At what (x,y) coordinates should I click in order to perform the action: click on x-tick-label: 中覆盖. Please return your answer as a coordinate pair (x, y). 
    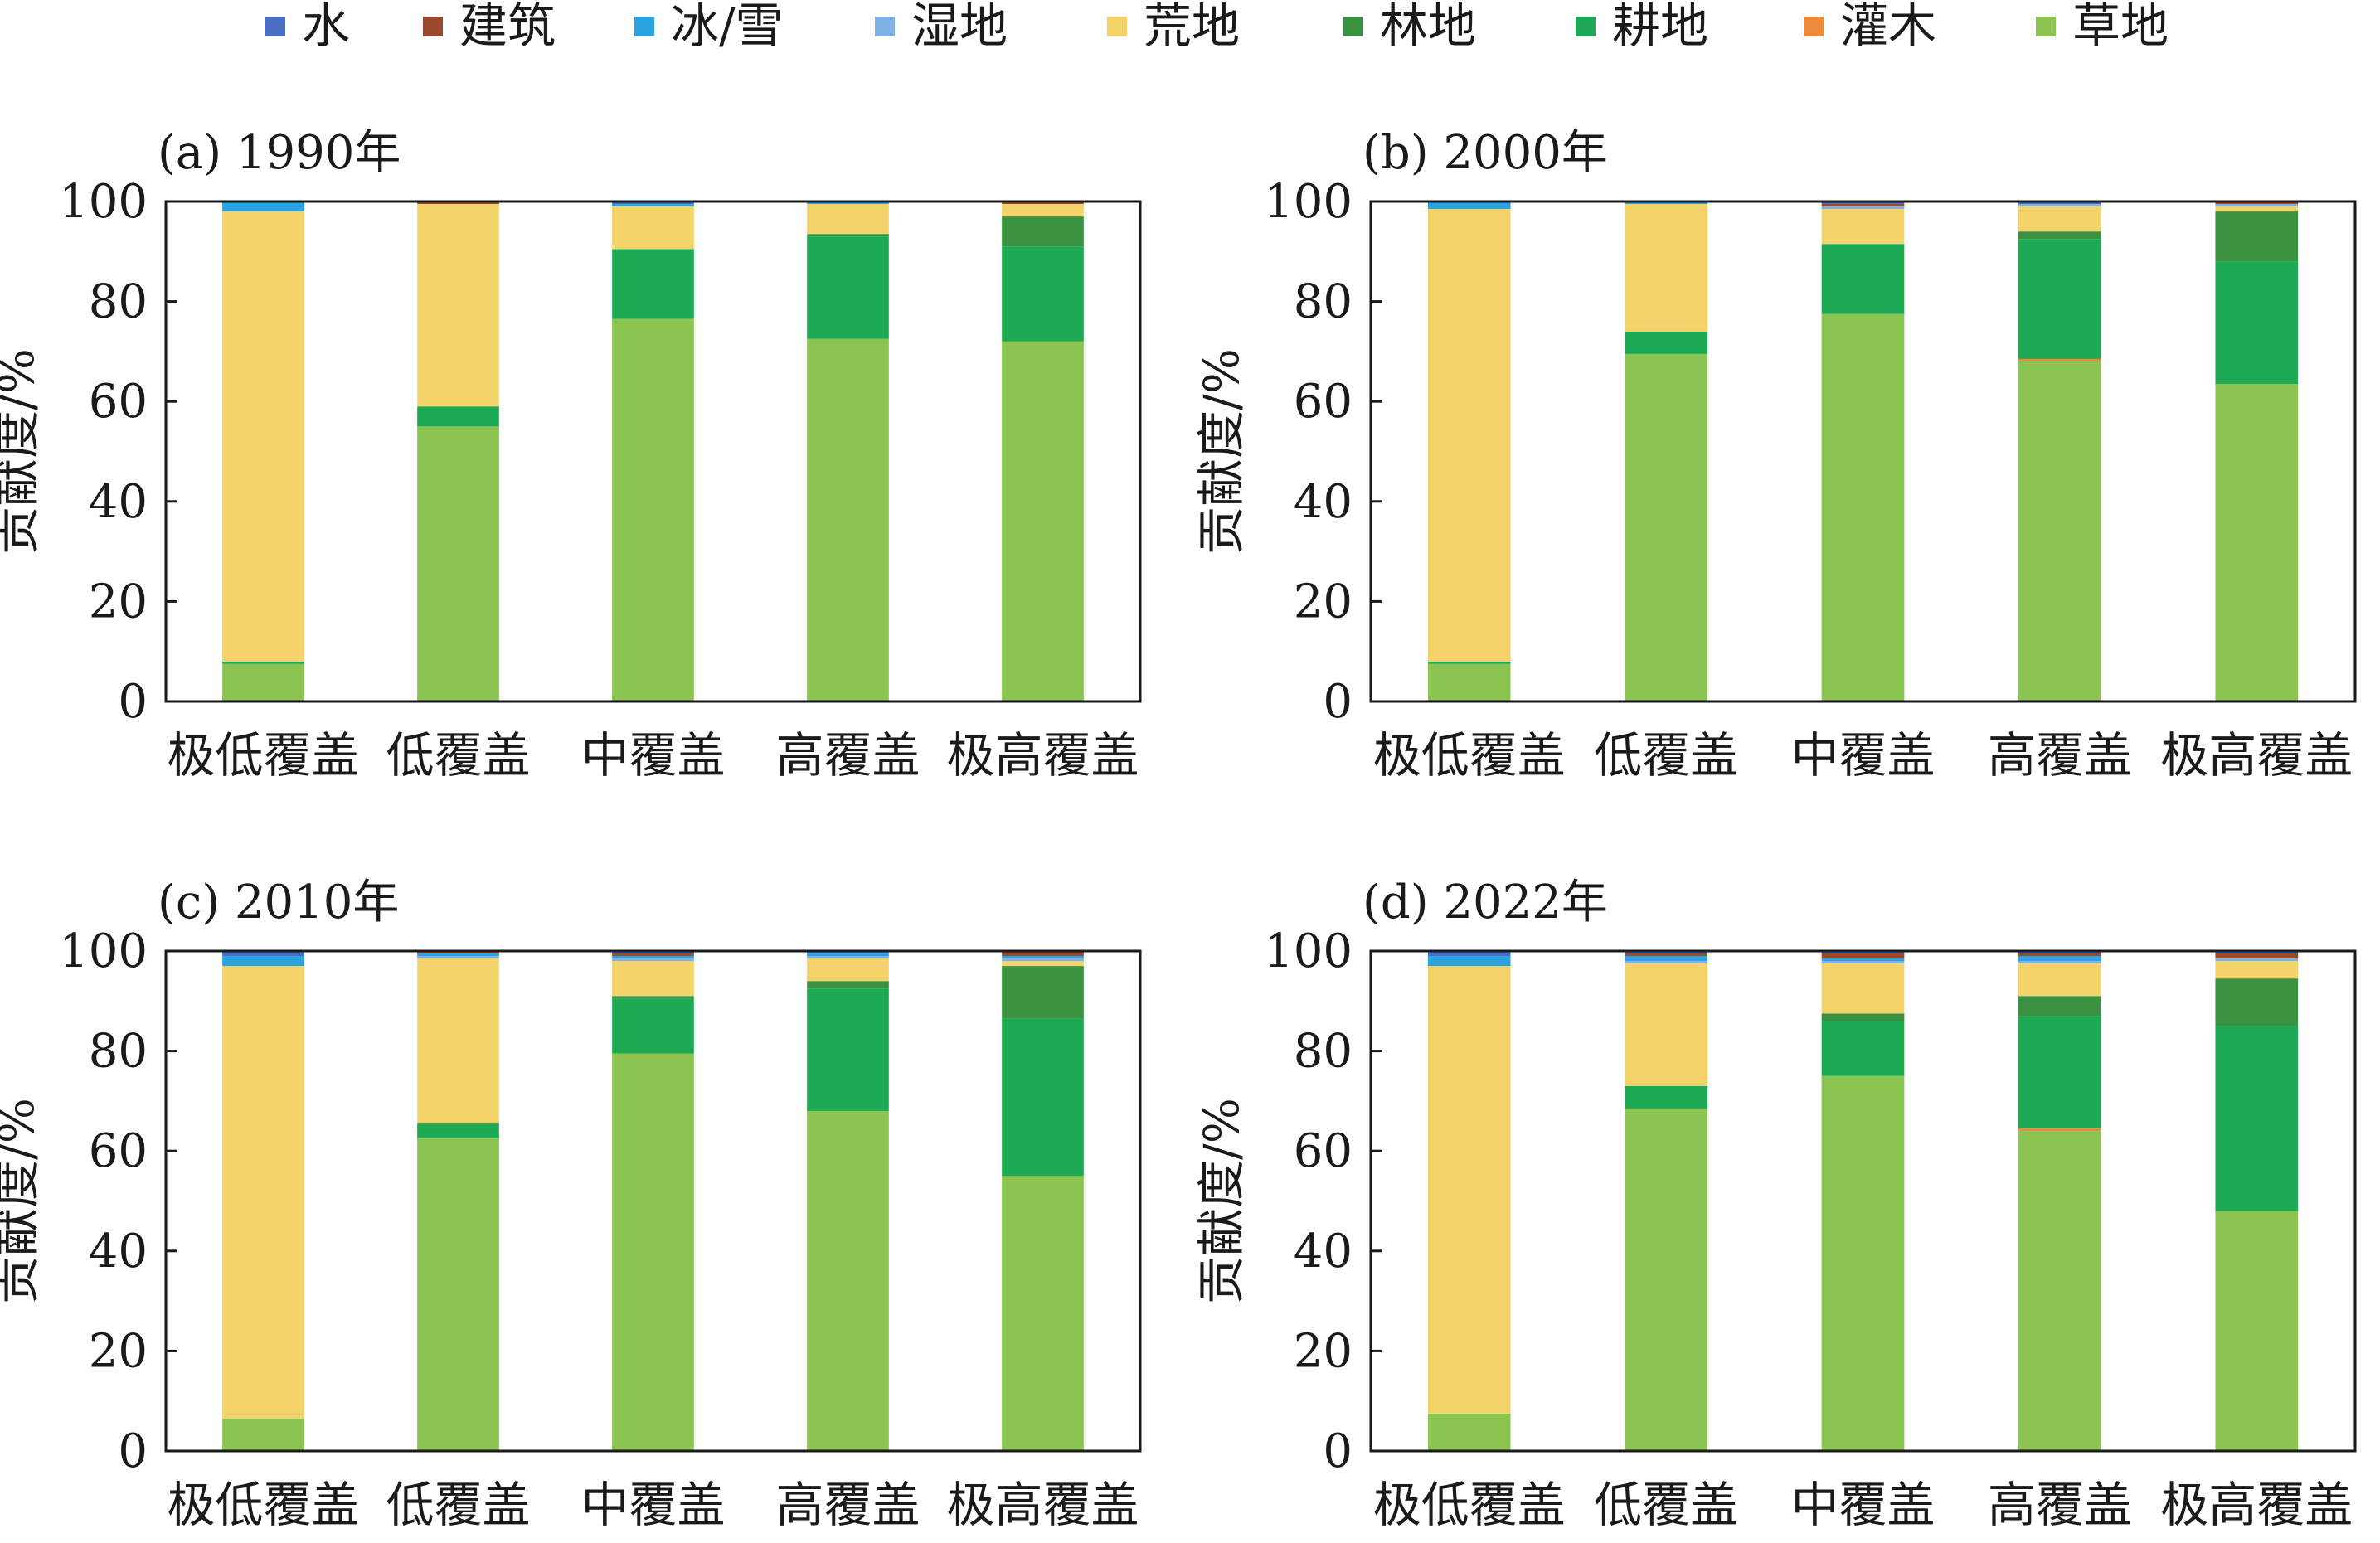
    Looking at the image, I should click on (652, 755).